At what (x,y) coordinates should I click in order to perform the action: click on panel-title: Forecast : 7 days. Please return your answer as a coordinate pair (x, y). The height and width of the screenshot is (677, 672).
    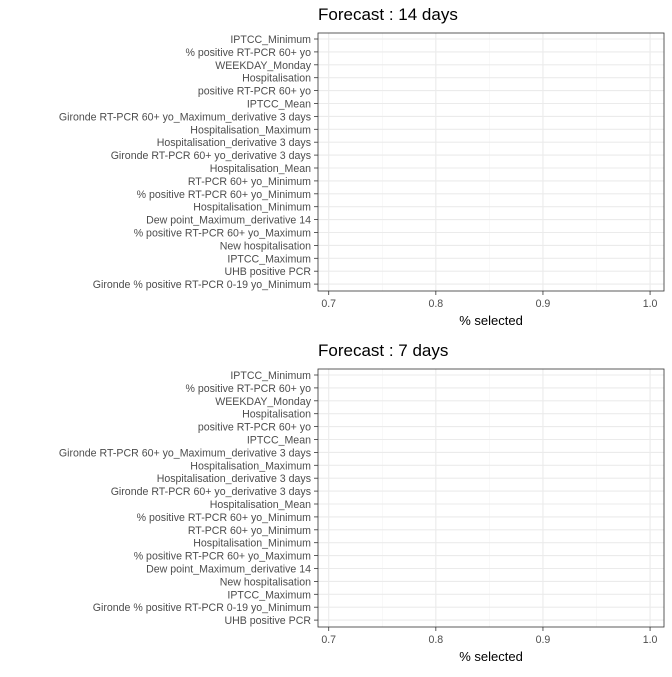
    Looking at the image, I should click on (383, 350).